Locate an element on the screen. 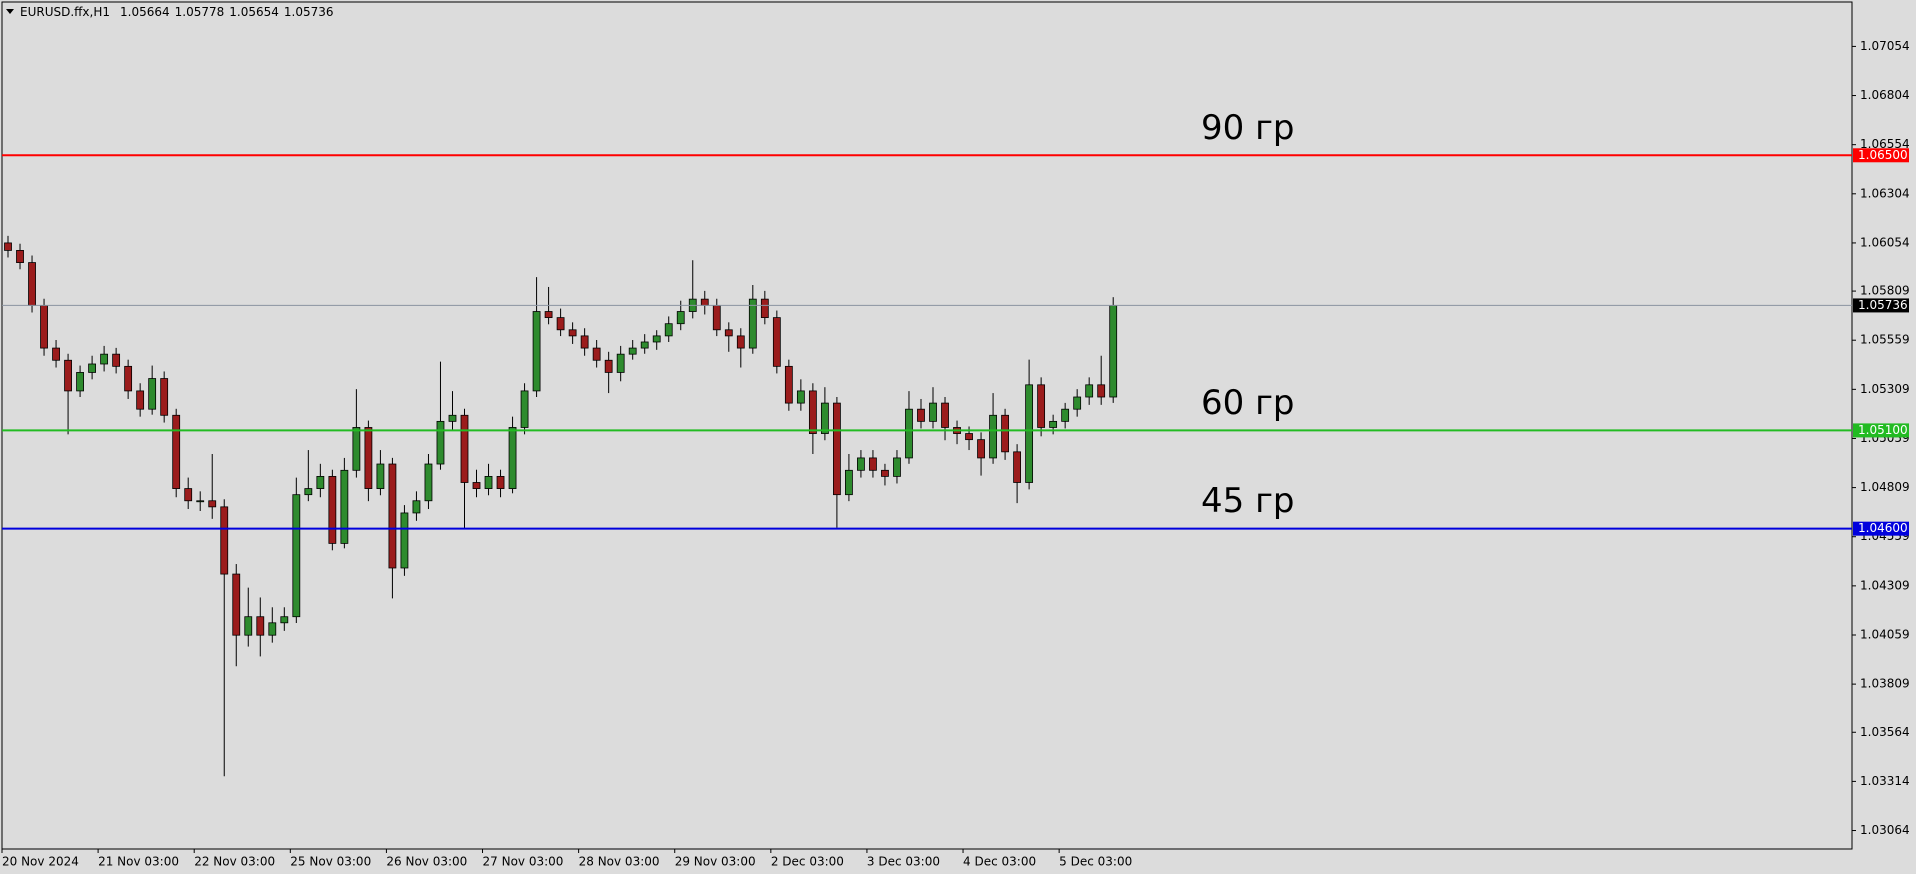  x-tick-label: 29 Nov 03:00 is located at coordinates (715, 862).